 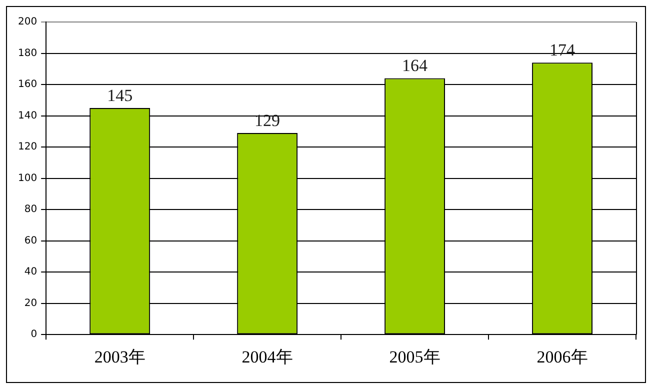 I want to click on y-tick-label: 20, so click(x=31, y=303).